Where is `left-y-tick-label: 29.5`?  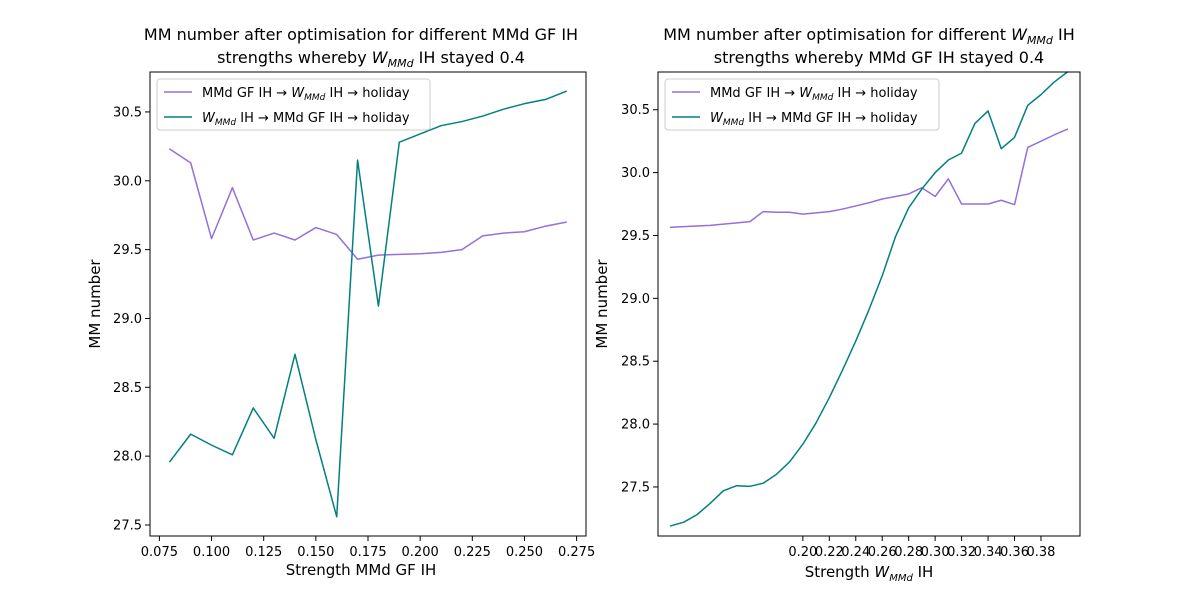
left-y-tick-label: 29.5 is located at coordinates (127, 250).